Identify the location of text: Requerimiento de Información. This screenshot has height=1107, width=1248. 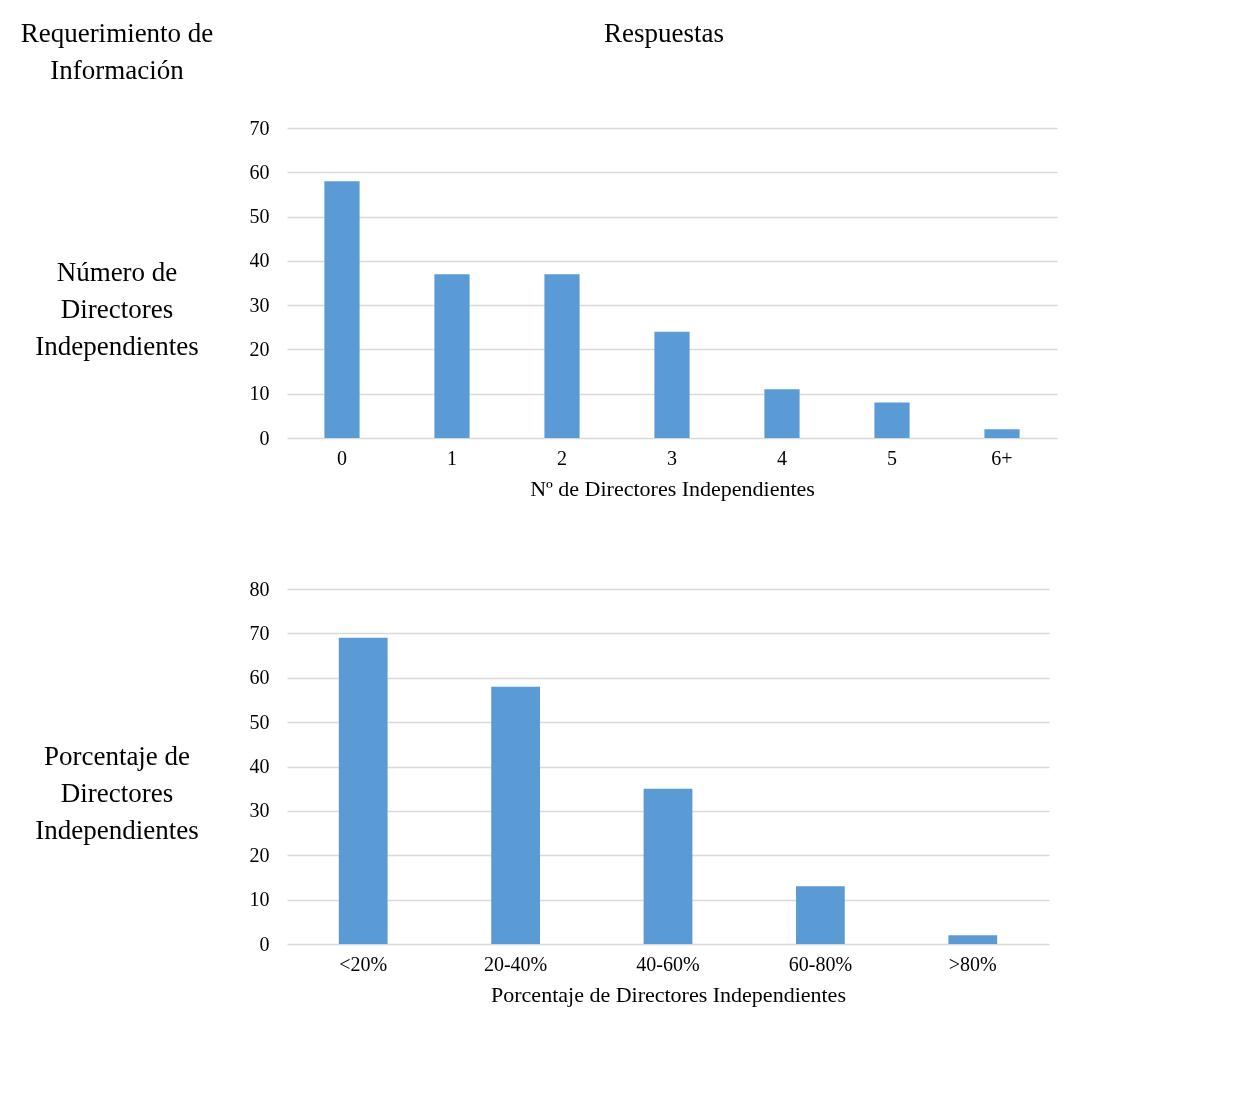
(117, 51).